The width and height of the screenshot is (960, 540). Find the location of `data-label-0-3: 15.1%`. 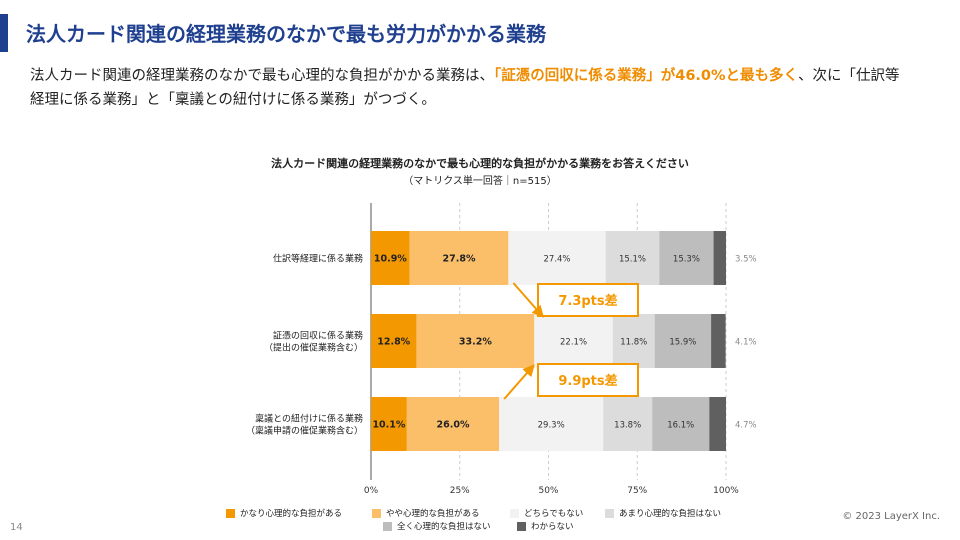

data-label-0-3: 15.1% is located at coordinates (632, 260).